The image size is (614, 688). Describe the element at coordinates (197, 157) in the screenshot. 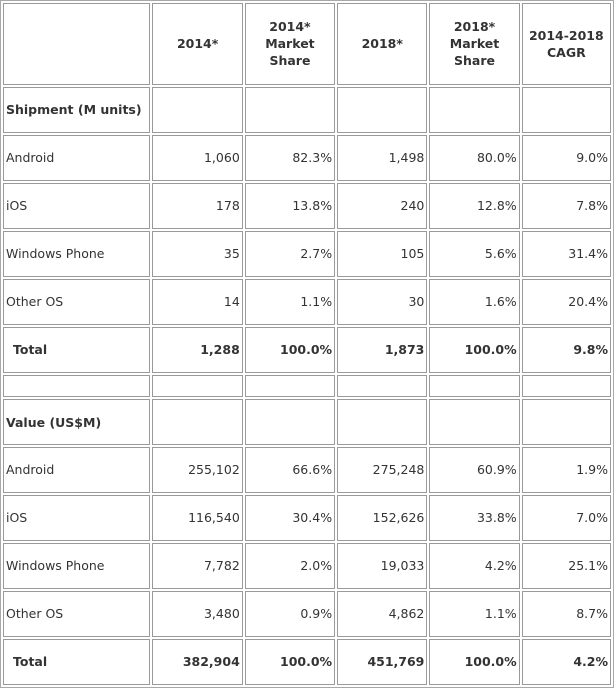

I see `value-2014-cell: 1,060` at that location.